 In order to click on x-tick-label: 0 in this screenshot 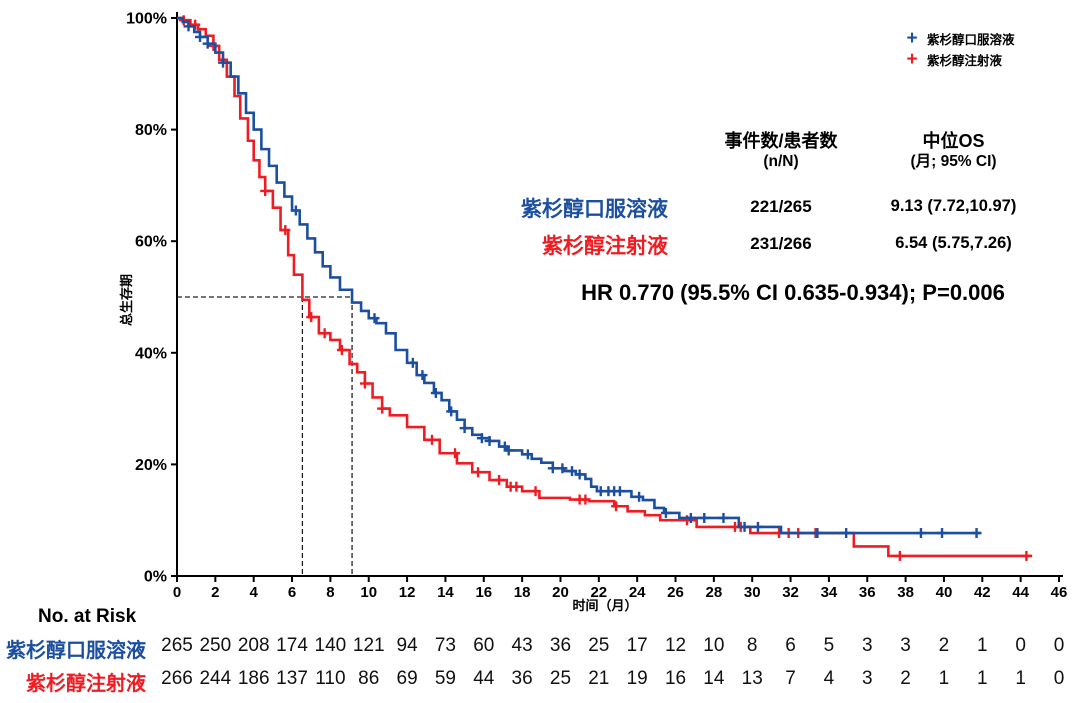, I will do `click(177, 592)`.